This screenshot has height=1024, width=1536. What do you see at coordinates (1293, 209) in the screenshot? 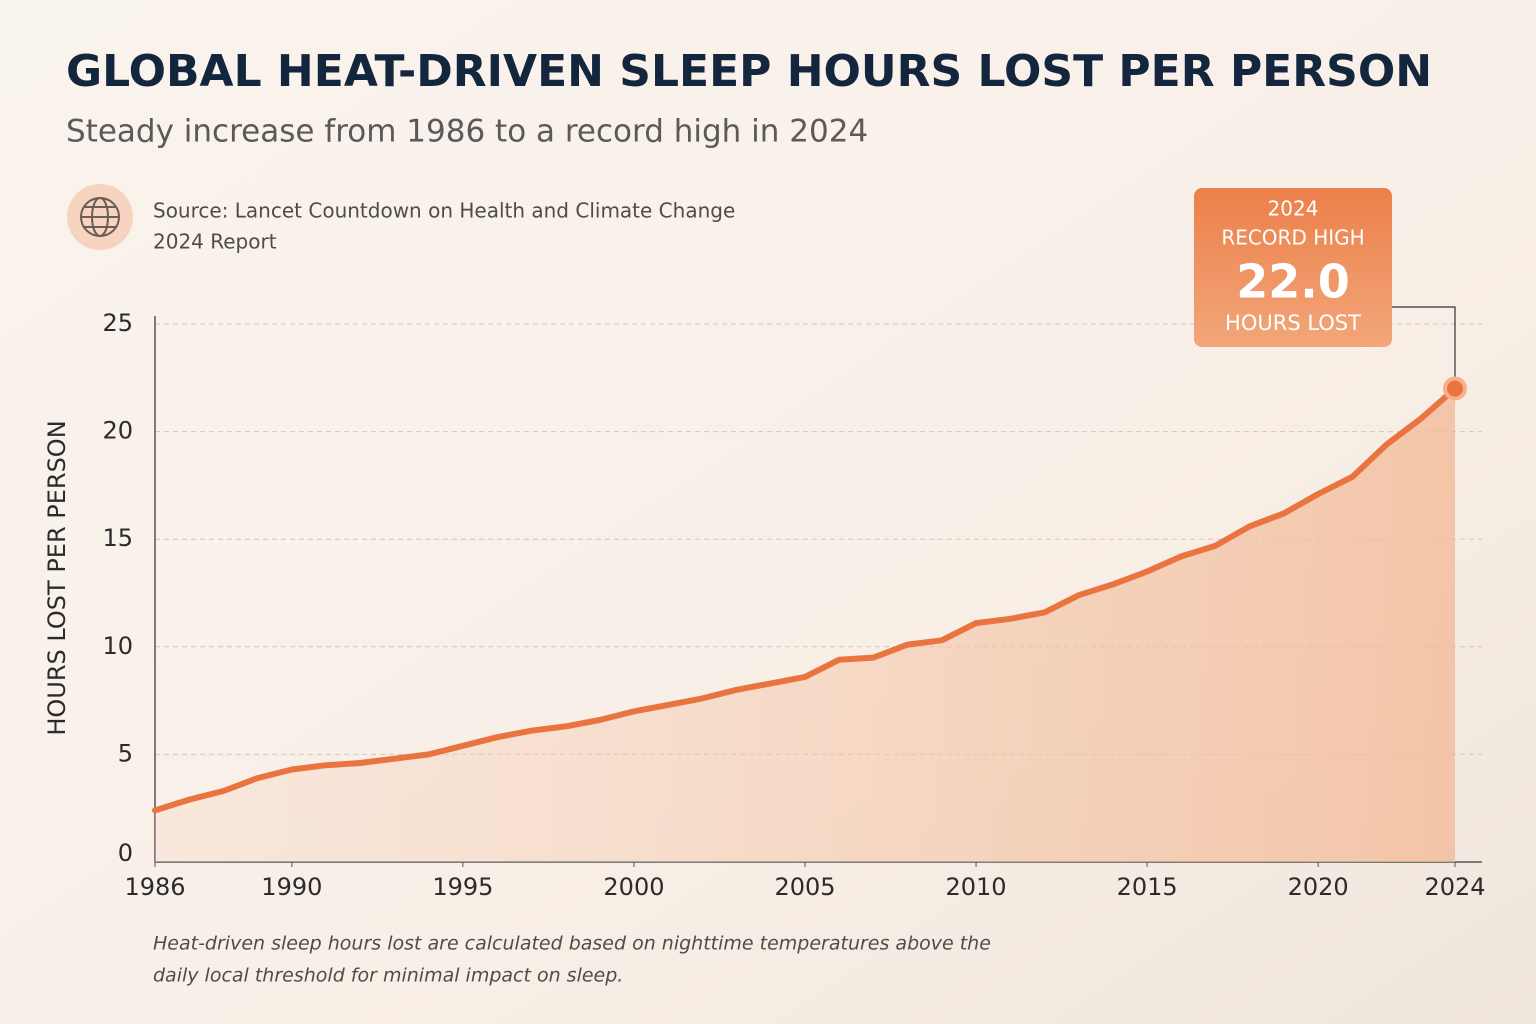
I see `annotation-text: 2024` at bounding box center [1293, 209].